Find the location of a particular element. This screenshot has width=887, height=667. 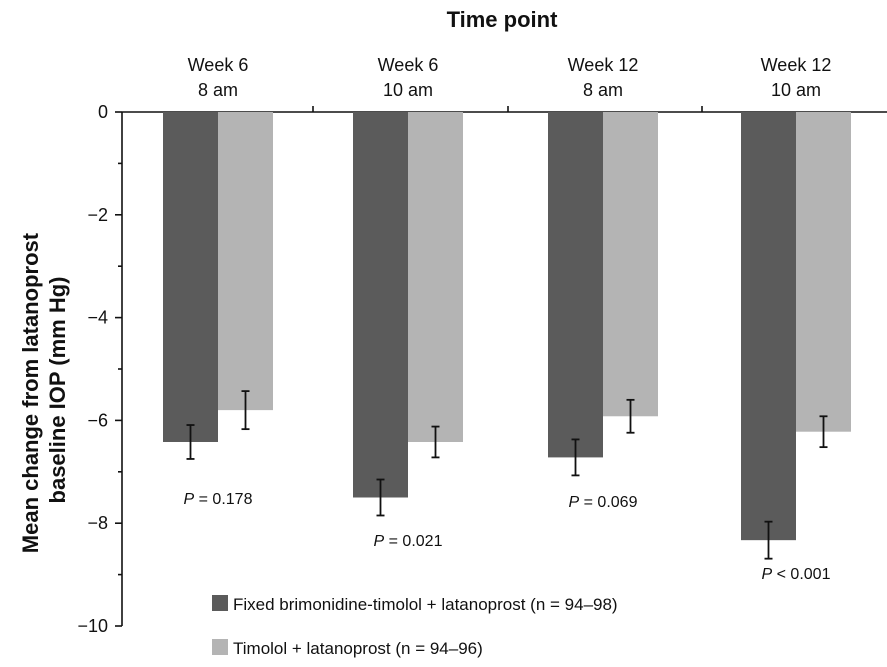

category-label: Week 6 10 am is located at coordinates (408, 77).